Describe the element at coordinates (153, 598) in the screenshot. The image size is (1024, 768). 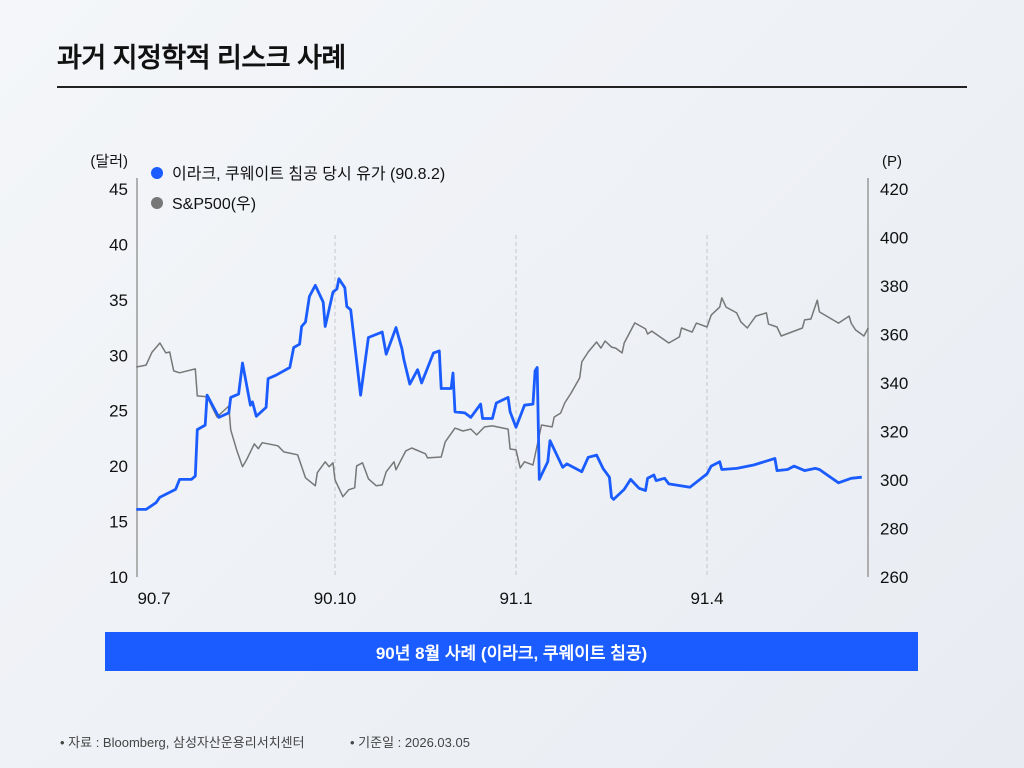
I see `x-tick-label: 90.7` at that location.